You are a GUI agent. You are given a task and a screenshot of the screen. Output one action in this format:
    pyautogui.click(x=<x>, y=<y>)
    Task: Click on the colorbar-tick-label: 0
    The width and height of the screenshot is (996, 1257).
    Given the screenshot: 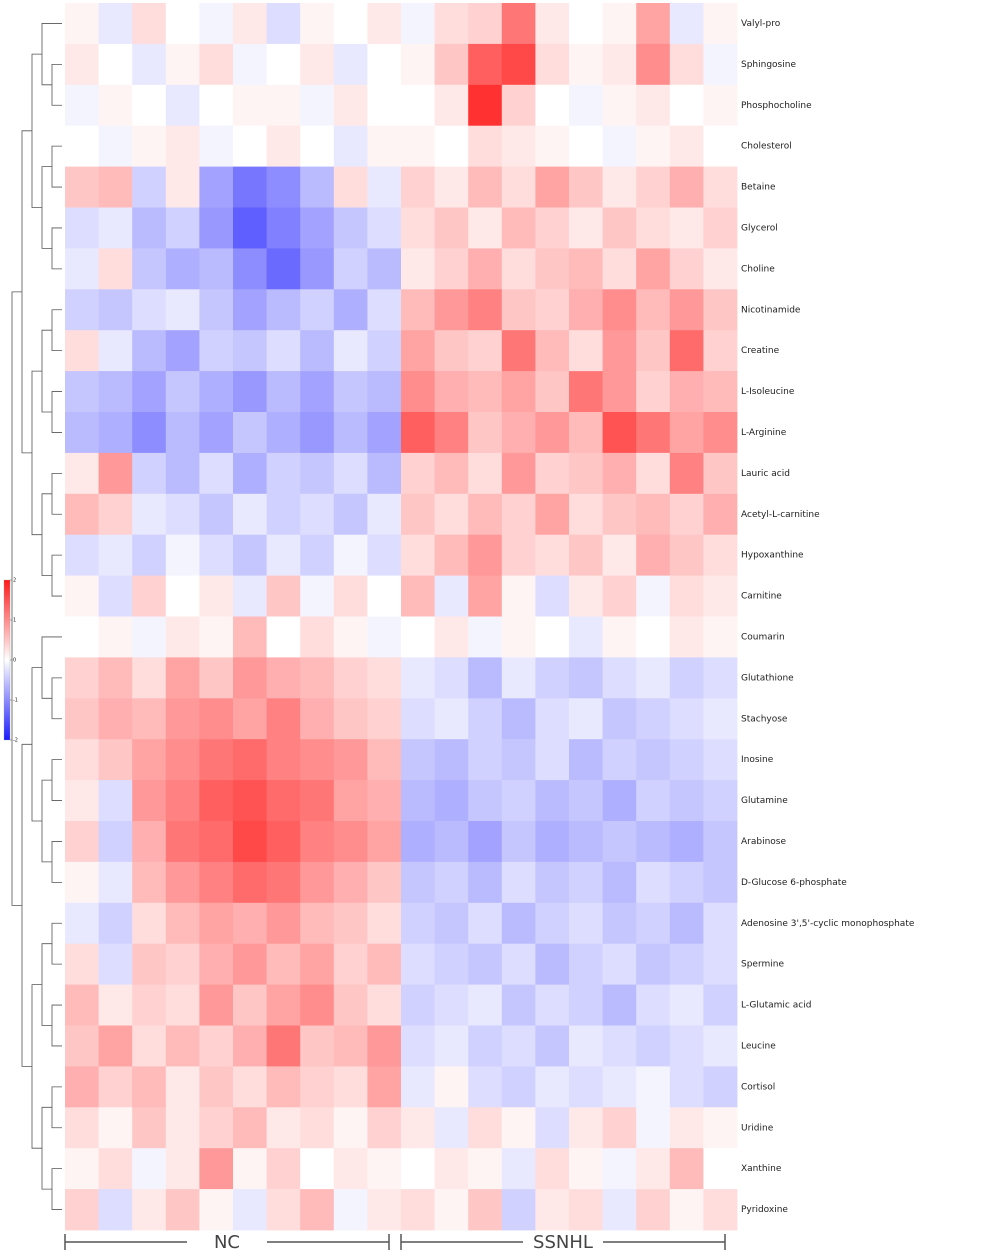 What is the action you would take?
    pyautogui.click(x=14, y=661)
    